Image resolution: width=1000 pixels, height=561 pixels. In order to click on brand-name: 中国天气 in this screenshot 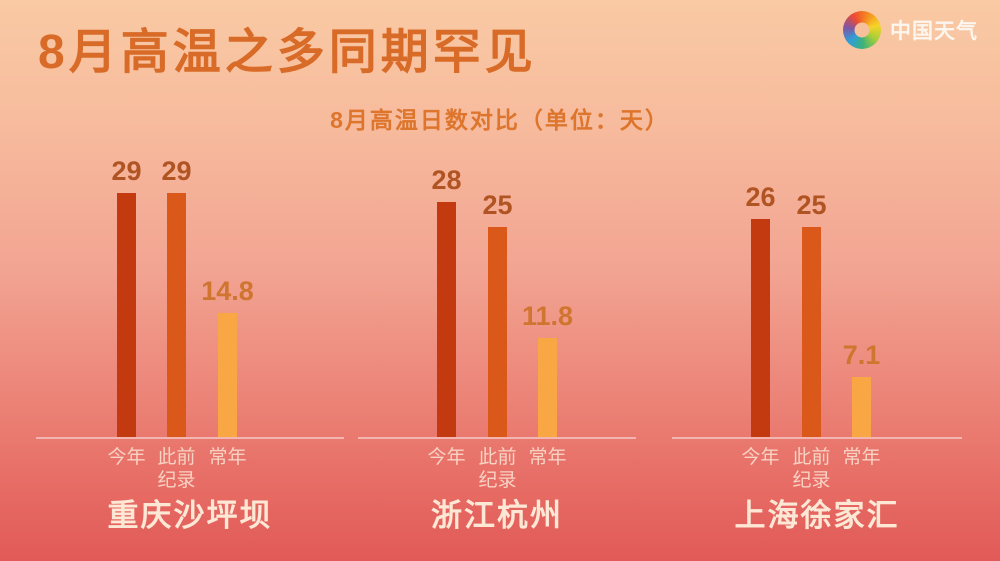, I will do `click(934, 31)`.